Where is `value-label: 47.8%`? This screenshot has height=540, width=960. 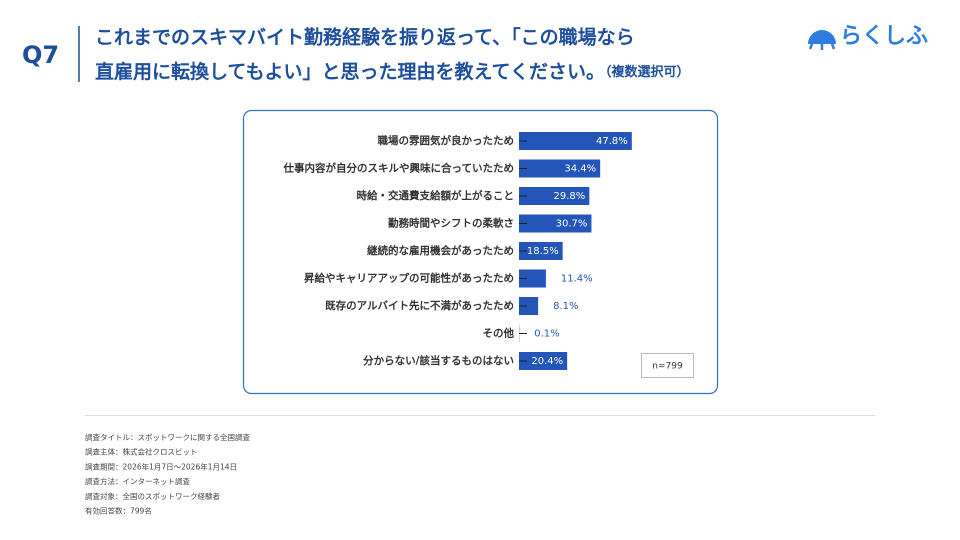 value-label: 47.8% is located at coordinates (612, 141).